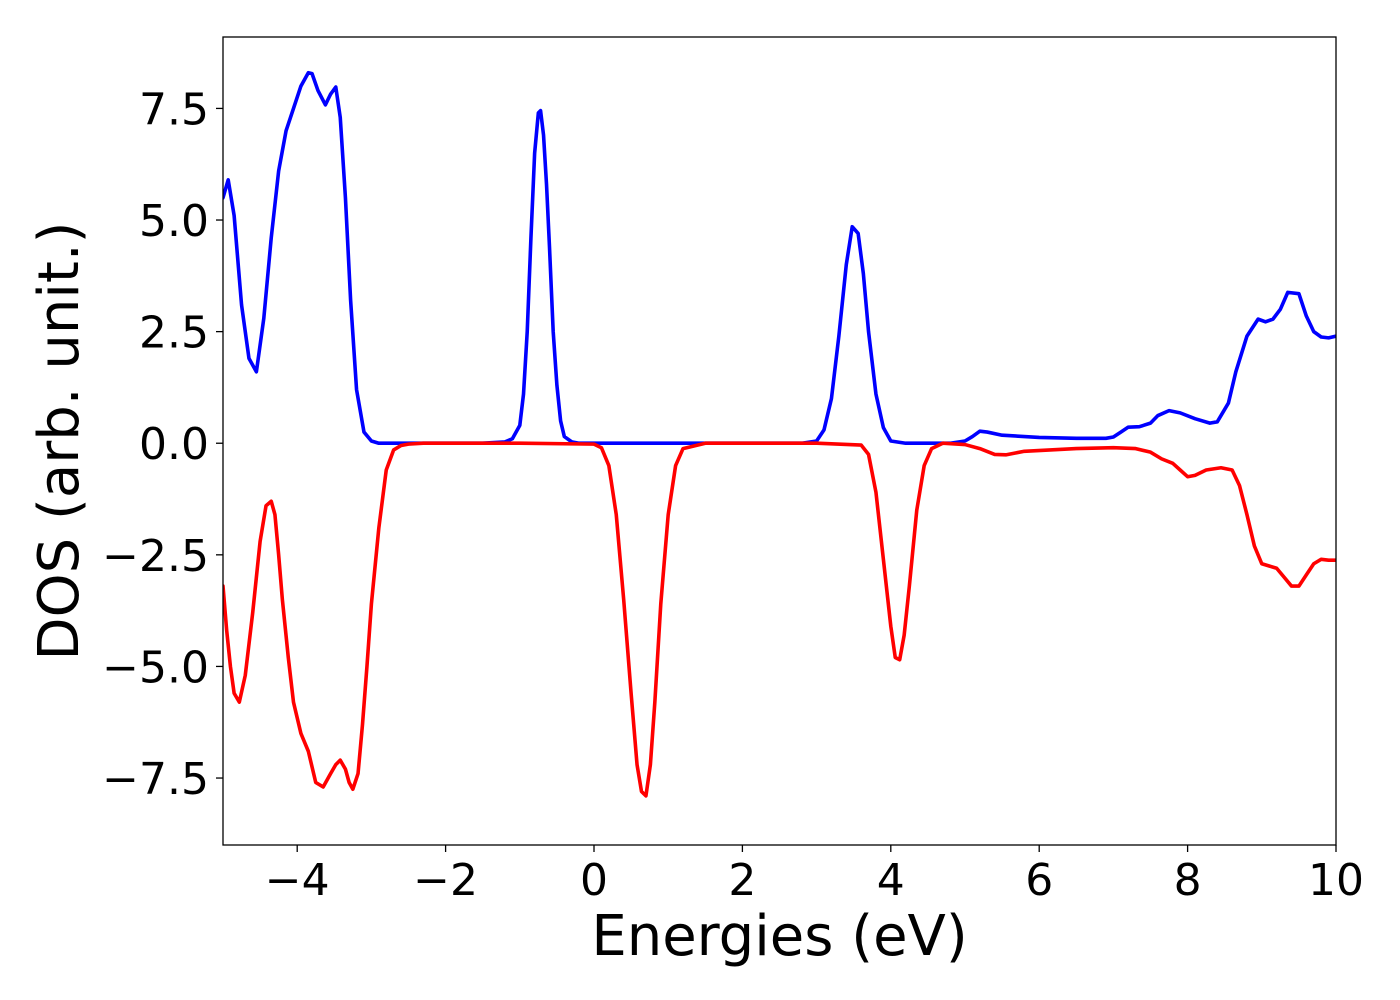  Describe the element at coordinates (59, 440) in the screenshot. I see `y-axis-title: DOS (arb. unit.)` at that location.